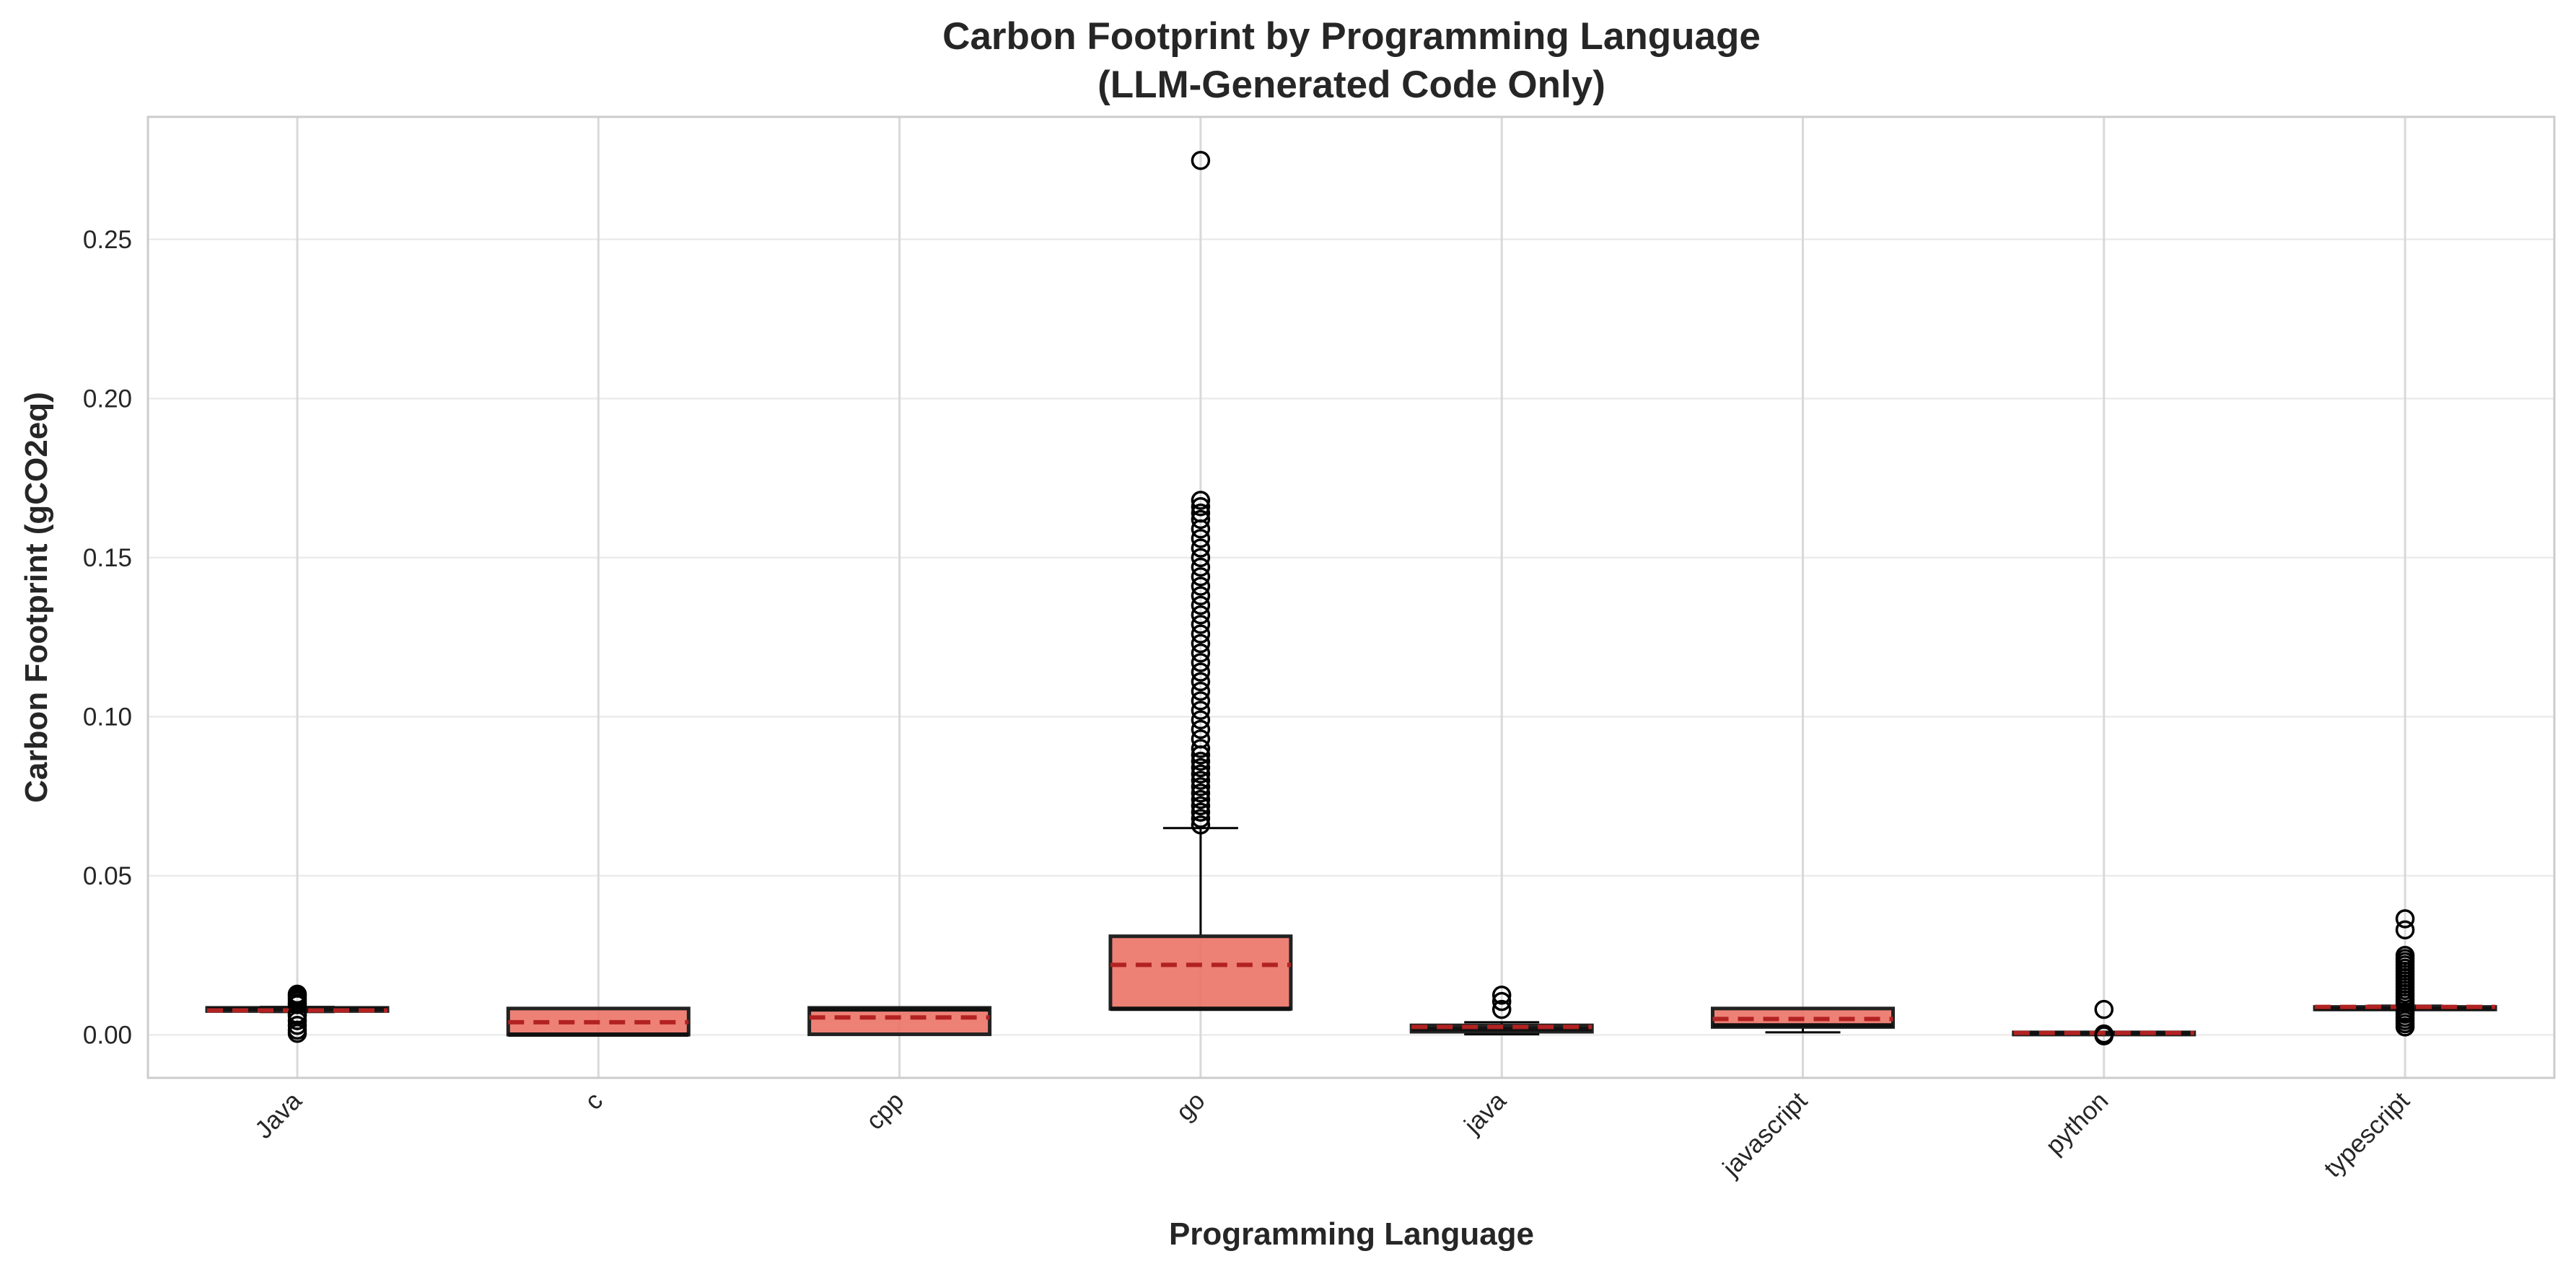 This screenshot has width=2576, height=1277. Describe the element at coordinates (2104, 1023) in the screenshot. I see `box-python` at that location.